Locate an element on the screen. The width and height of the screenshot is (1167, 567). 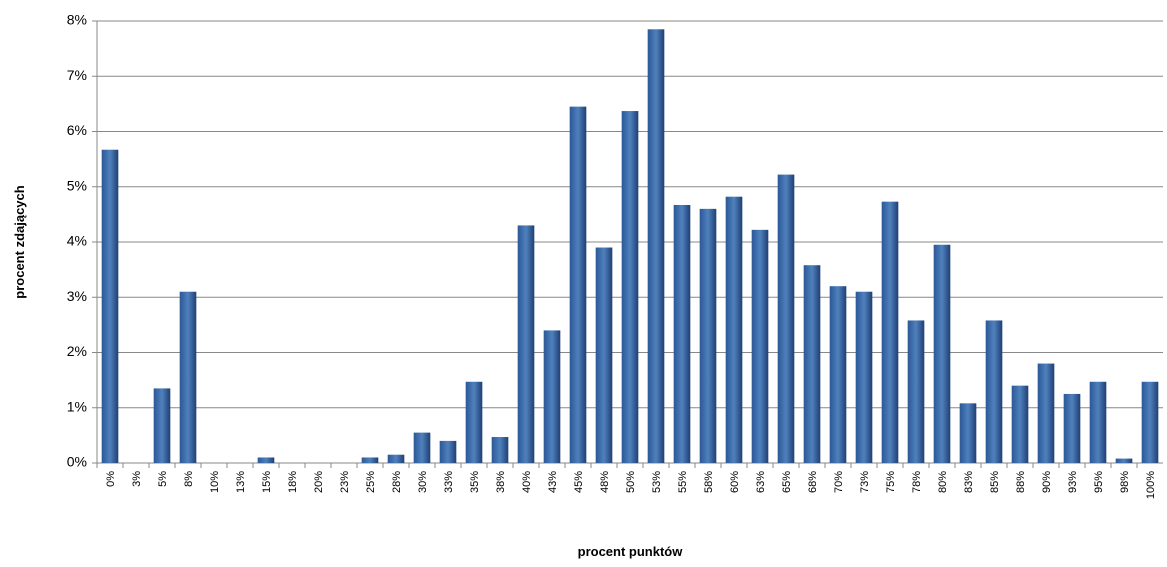
x-tick-label: 50% is located at coordinates (631, 482).